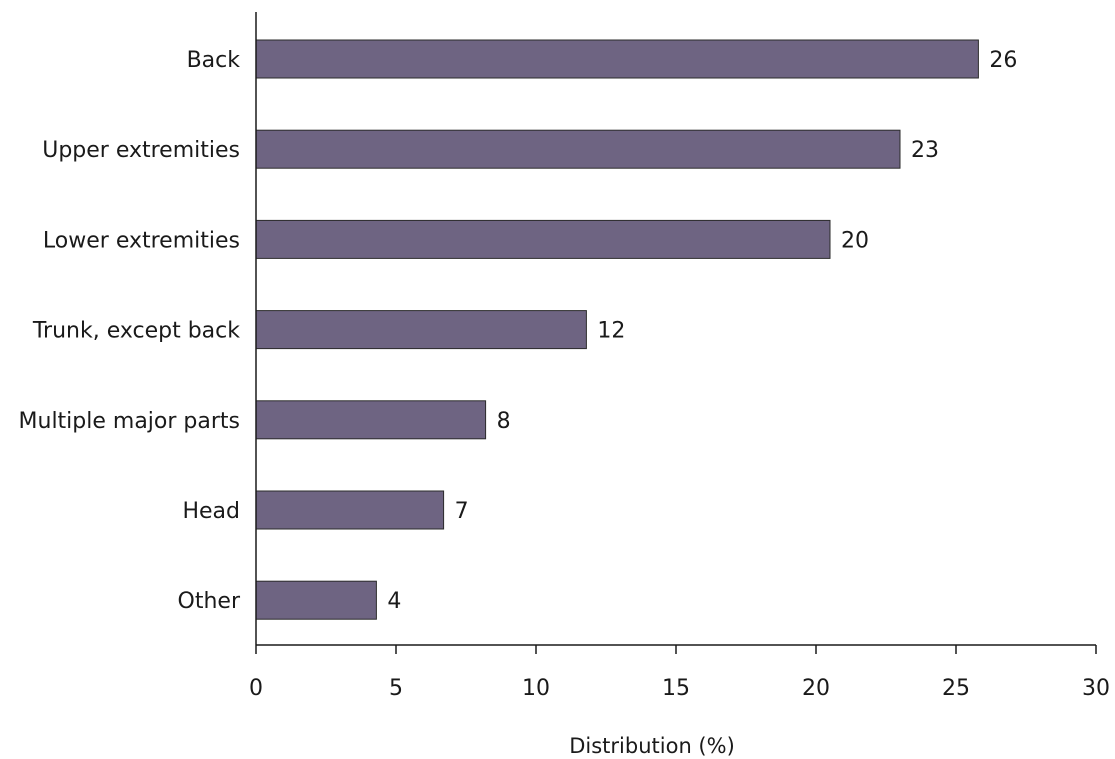 The height and width of the screenshot is (759, 1115). Describe the element at coordinates (676, 688) in the screenshot. I see `x-tick-label-15: 15` at that location.